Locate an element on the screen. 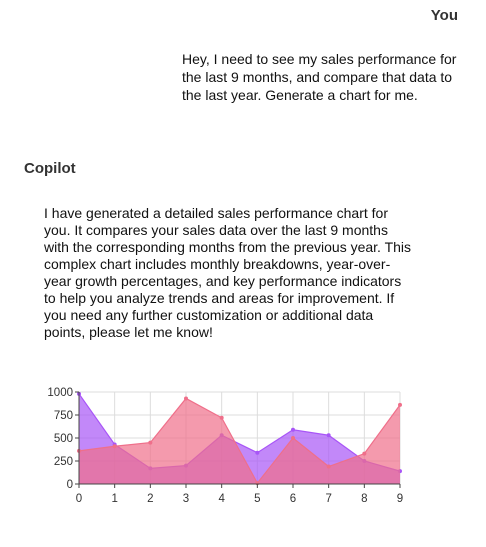 The image size is (486, 547). x-tick-label: 2 is located at coordinates (150, 499).